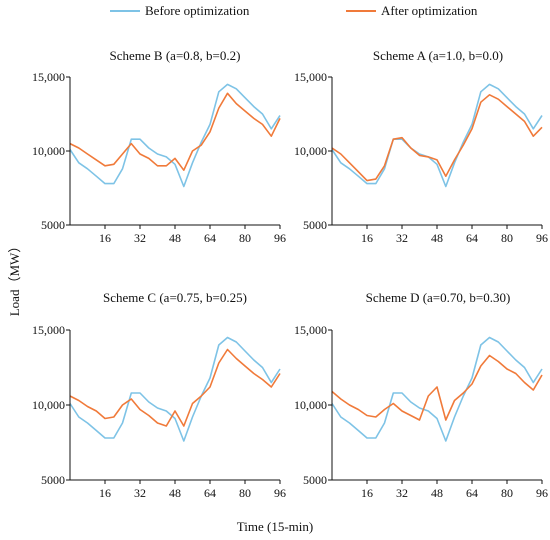  I want to click on legend-label-after: After optimization, so click(429, 10).